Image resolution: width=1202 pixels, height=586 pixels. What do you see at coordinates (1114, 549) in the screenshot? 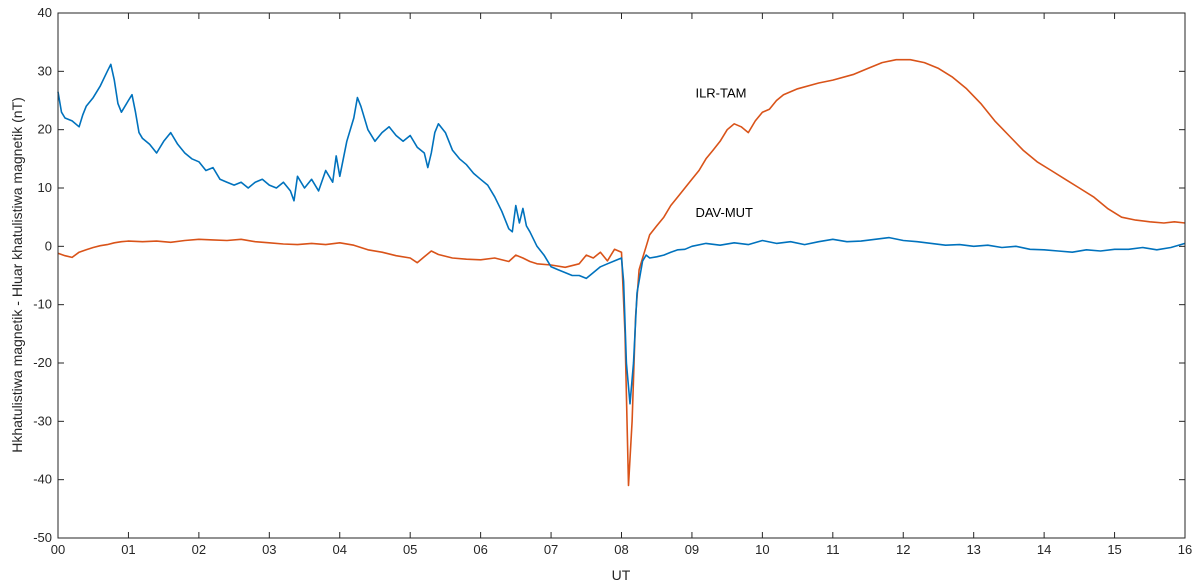
I see `x-tick-label: 15` at bounding box center [1114, 549].